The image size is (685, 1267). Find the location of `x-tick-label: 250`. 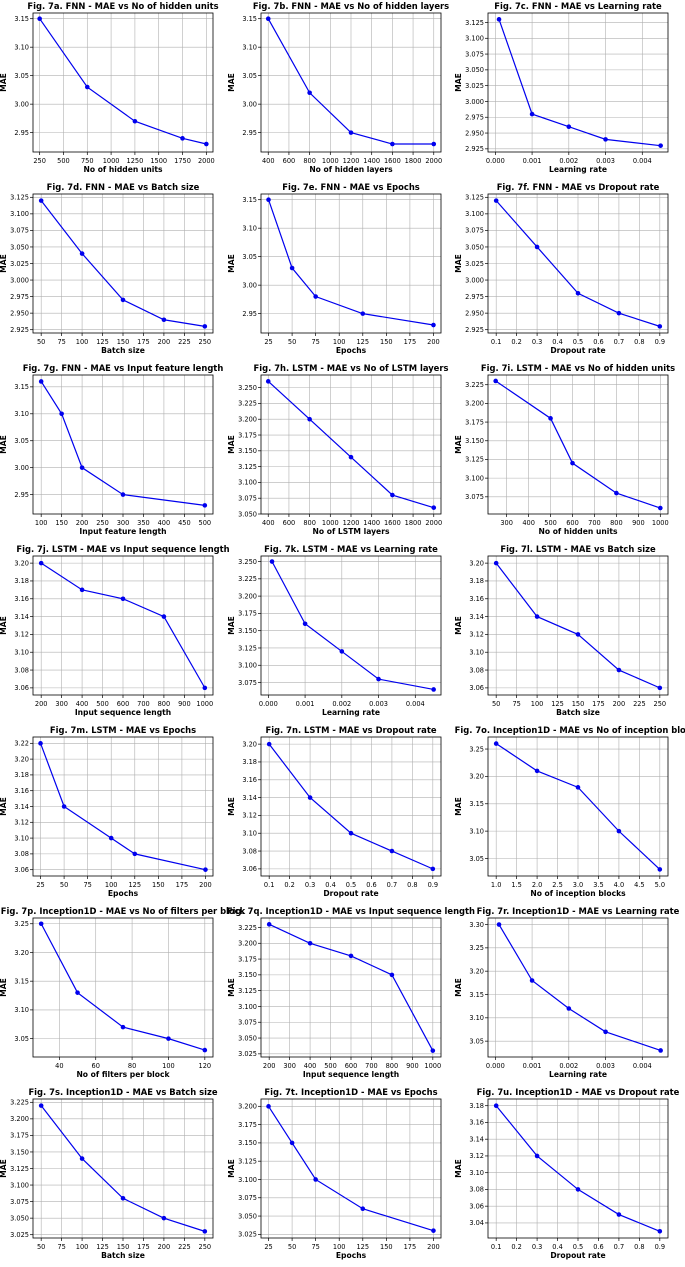

x-tick-label: 250 is located at coordinates (205, 342).